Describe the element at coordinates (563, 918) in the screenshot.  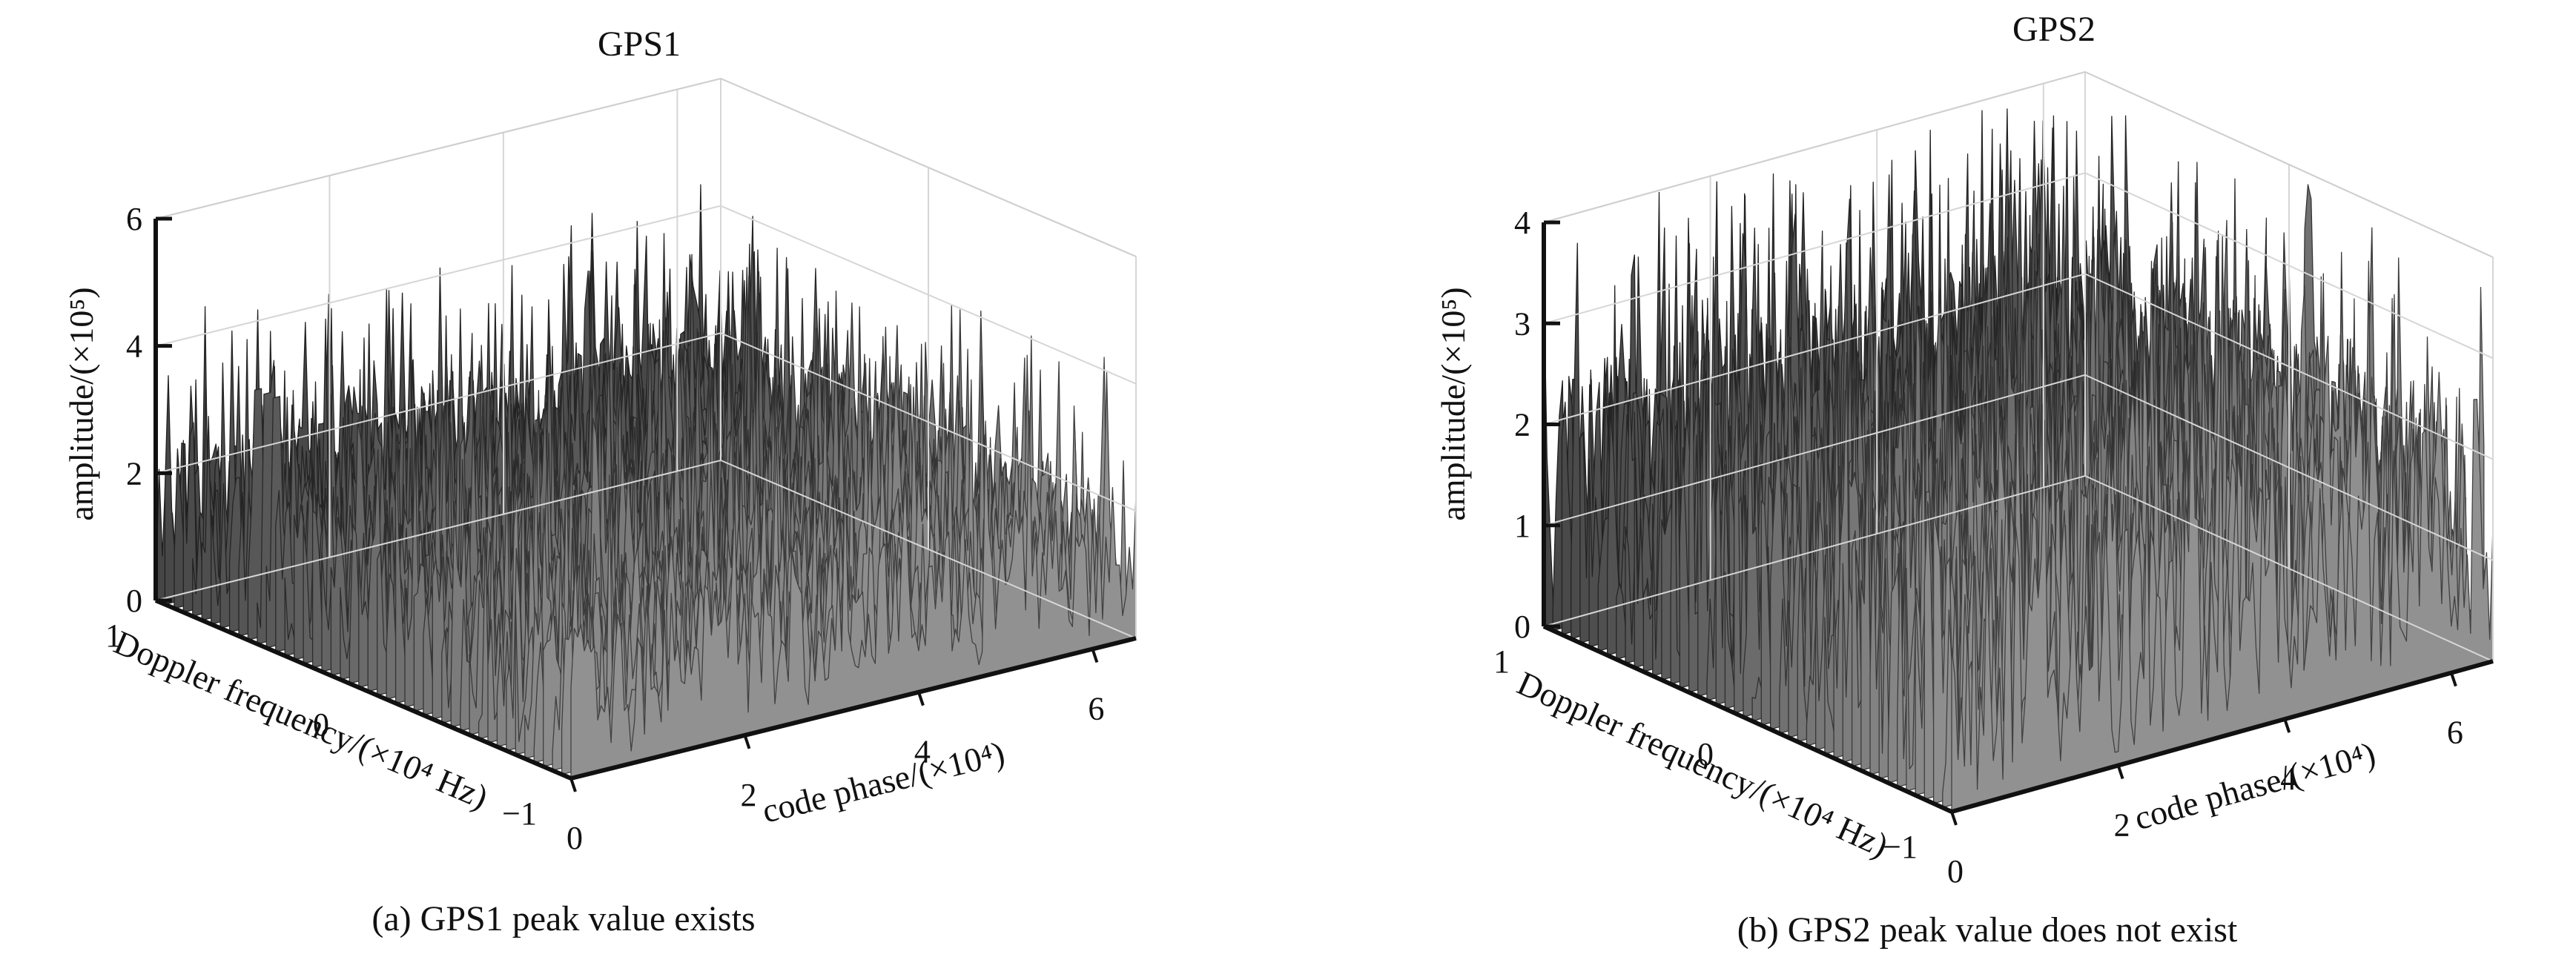
I see `caption-gps1: (a) GPS1 peak value exists` at that location.